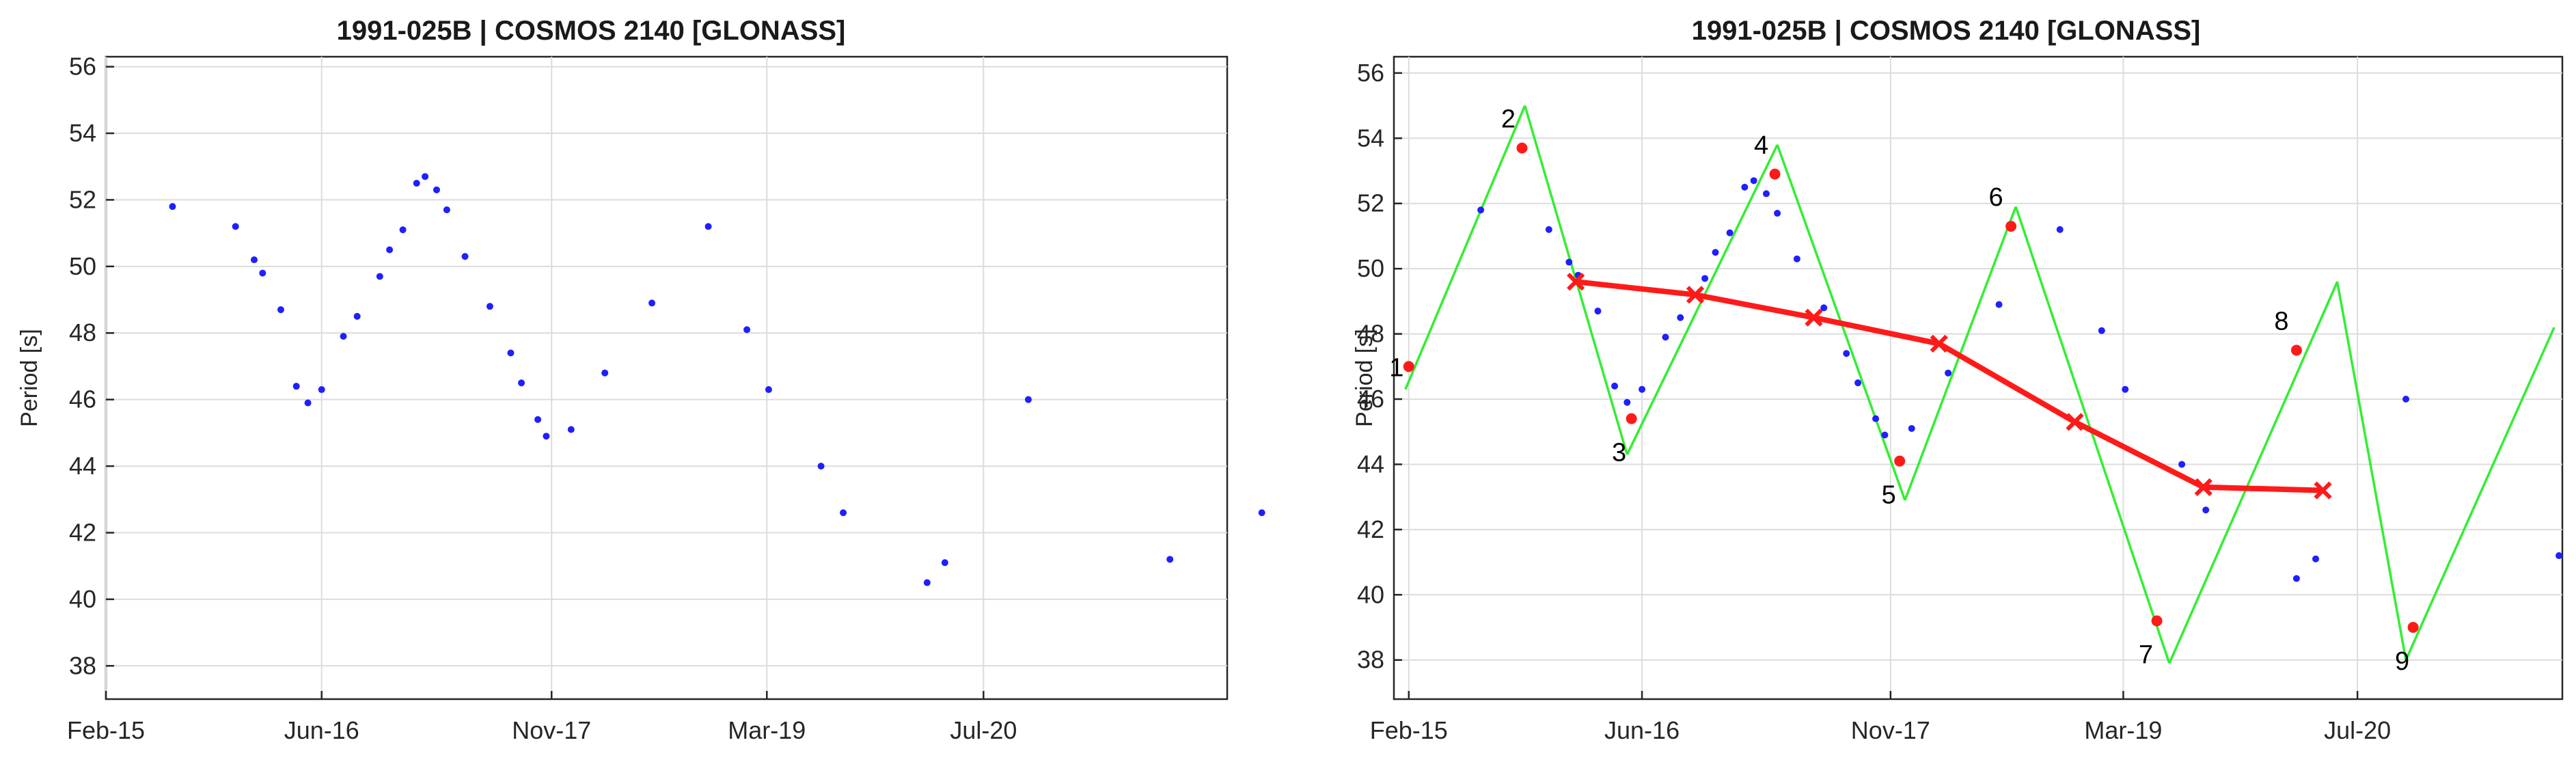  What do you see at coordinates (1370, 138) in the screenshot?
I see `y-tick-label: 54` at bounding box center [1370, 138].